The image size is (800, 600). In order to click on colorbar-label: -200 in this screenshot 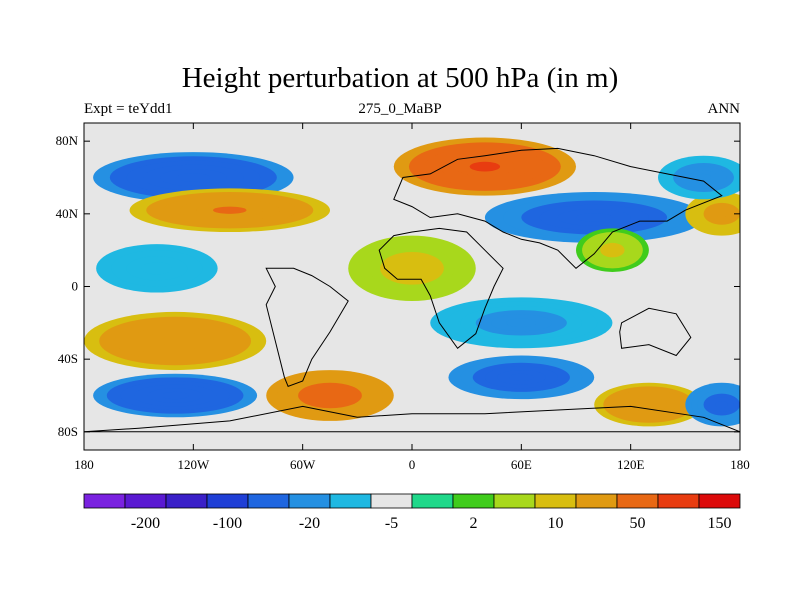, I will do `click(145, 523)`.